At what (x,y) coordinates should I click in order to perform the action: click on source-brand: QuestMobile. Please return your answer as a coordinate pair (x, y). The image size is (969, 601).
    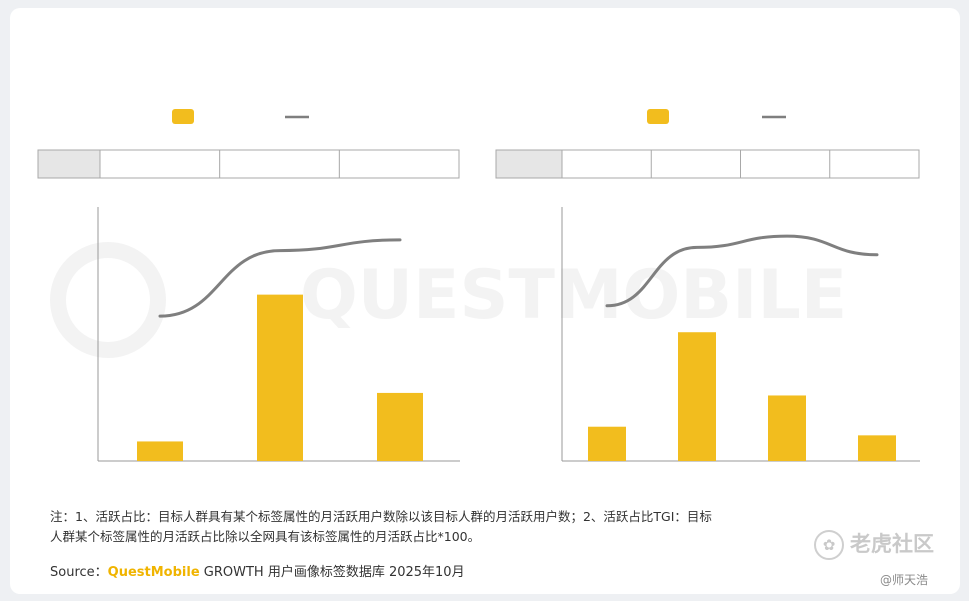
    Looking at the image, I should click on (153, 572).